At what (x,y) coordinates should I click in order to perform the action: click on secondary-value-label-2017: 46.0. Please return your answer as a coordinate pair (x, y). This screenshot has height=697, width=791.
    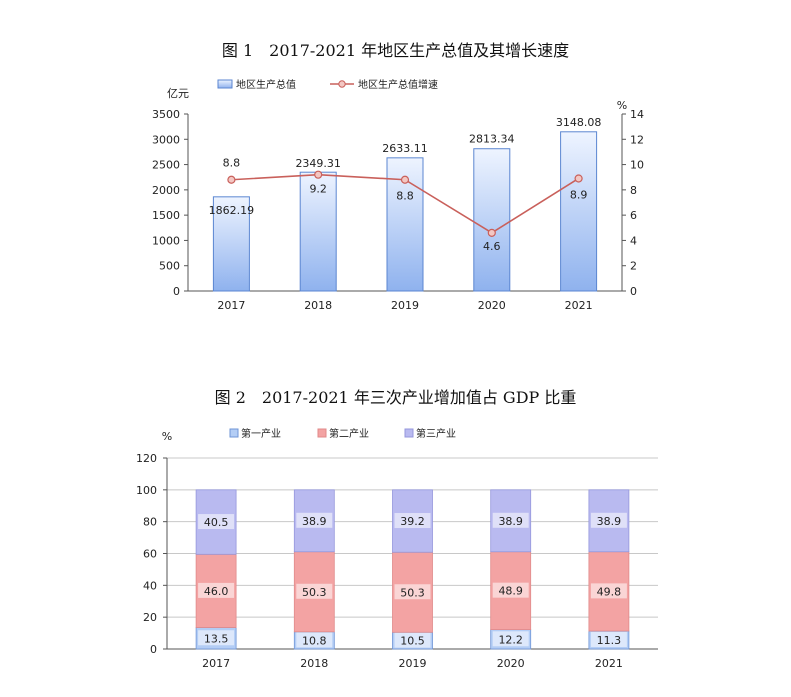
    Looking at the image, I should click on (216, 591).